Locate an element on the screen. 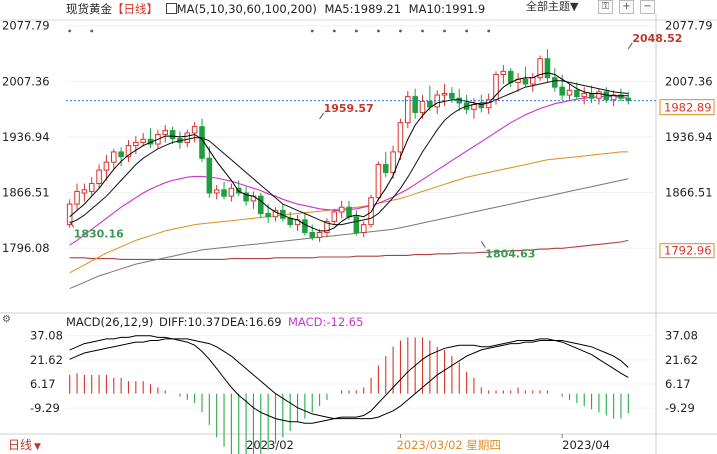 The image size is (717, 454). minus-icon: − is located at coordinates (647, 7).